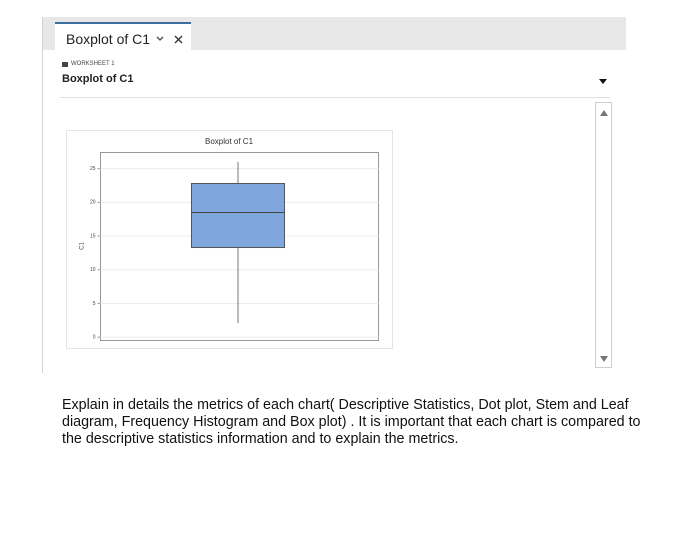 This screenshot has width=700, height=533. Describe the element at coordinates (98, 79) in the screenshot. I see `worksheet-title: Boxplot of C1` at that location.